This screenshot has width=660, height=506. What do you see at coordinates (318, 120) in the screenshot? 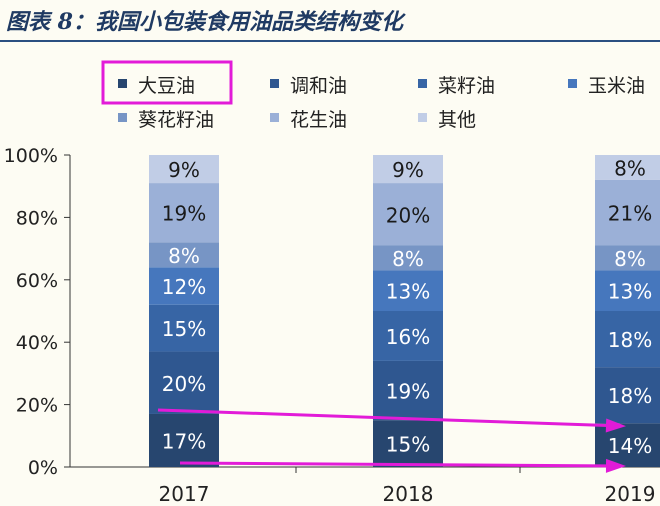
I see `legend-label: 花生油` at bounding box center [318, 120].